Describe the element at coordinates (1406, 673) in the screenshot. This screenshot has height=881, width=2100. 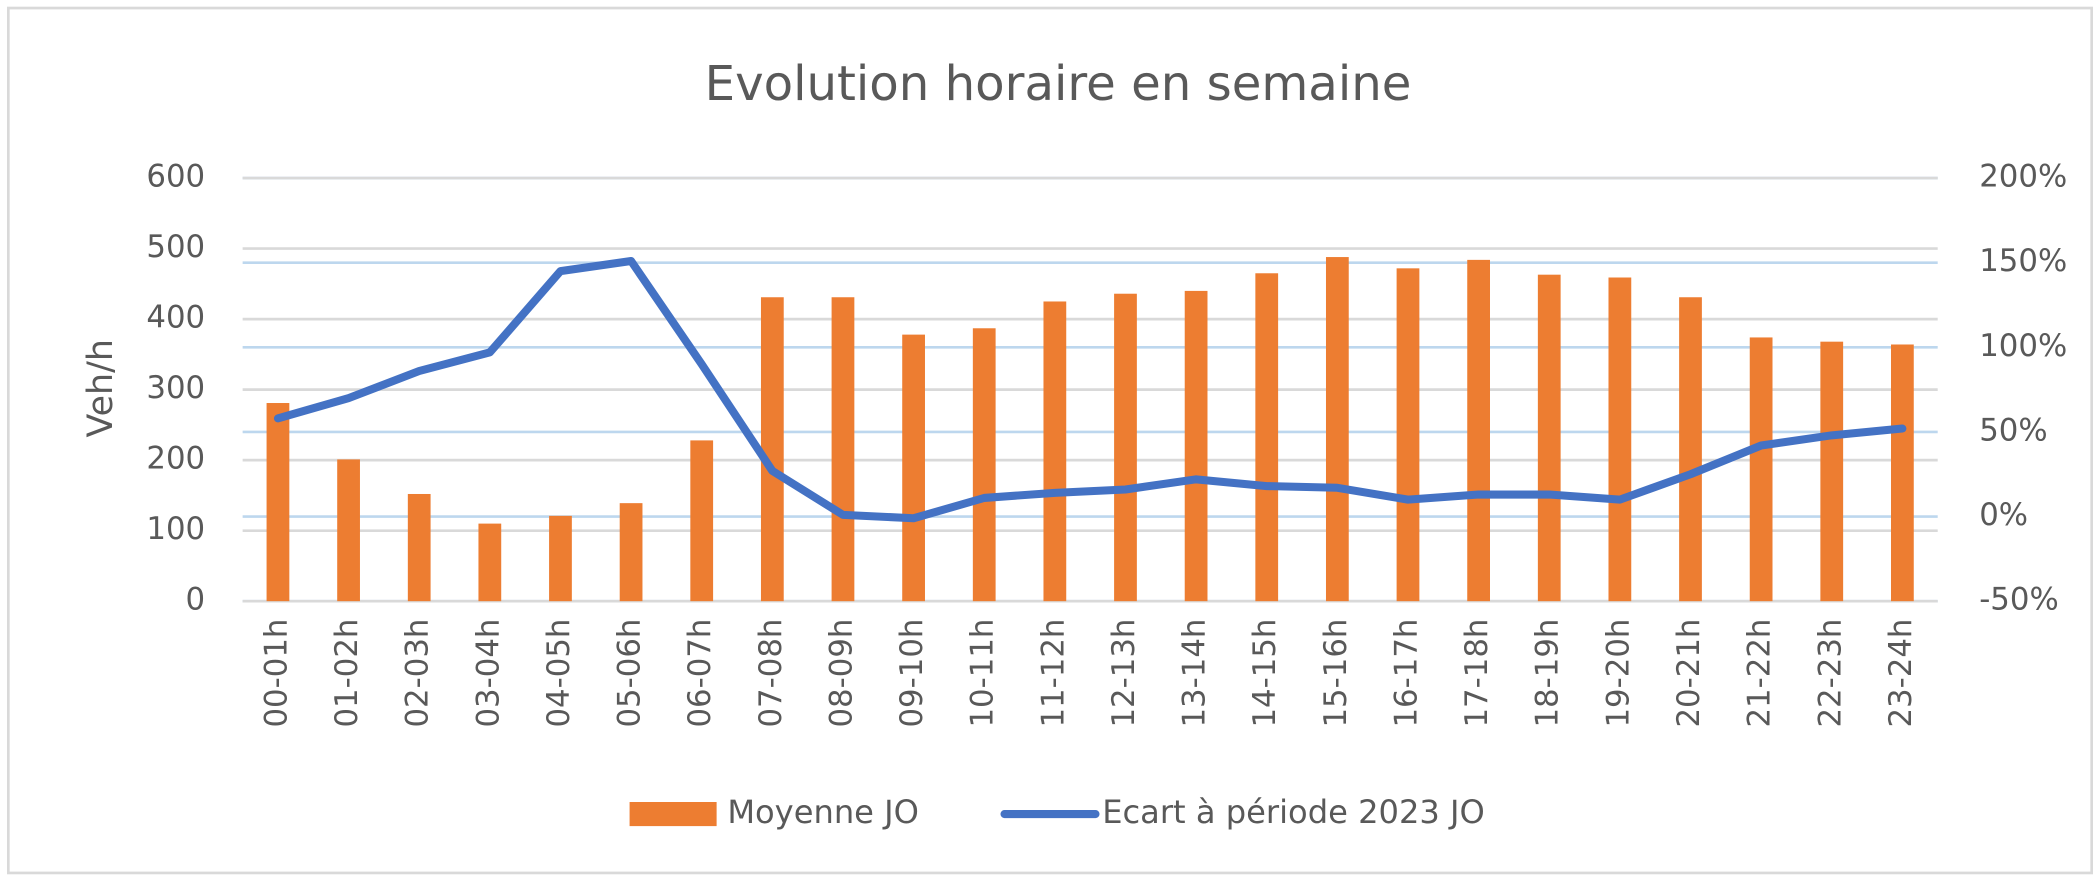
I see `x-tick-label: 16-17h` at that location.